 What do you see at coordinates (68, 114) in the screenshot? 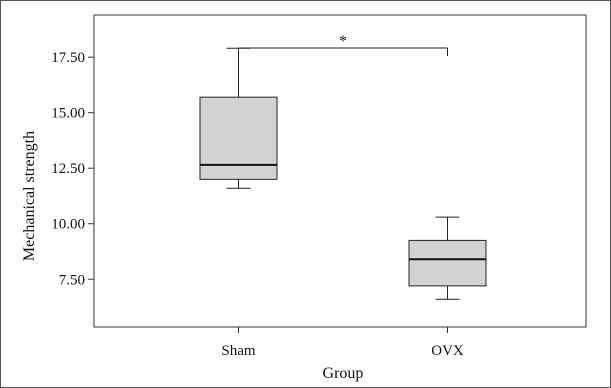
I see `y-tick-label: 15.00` at bounding box center [68, 114].